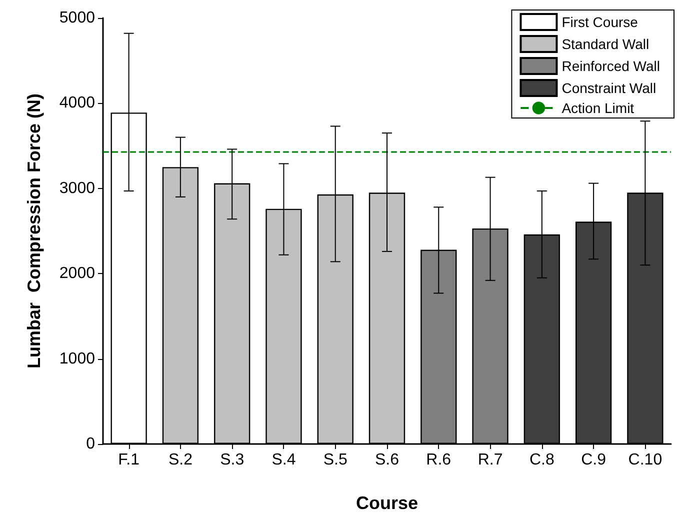 The width and height of the screenshot is (685, 527). Describe the element at coordinates (232, 460) in the screenshot. I see `x-tick-label: S.3` at that location.